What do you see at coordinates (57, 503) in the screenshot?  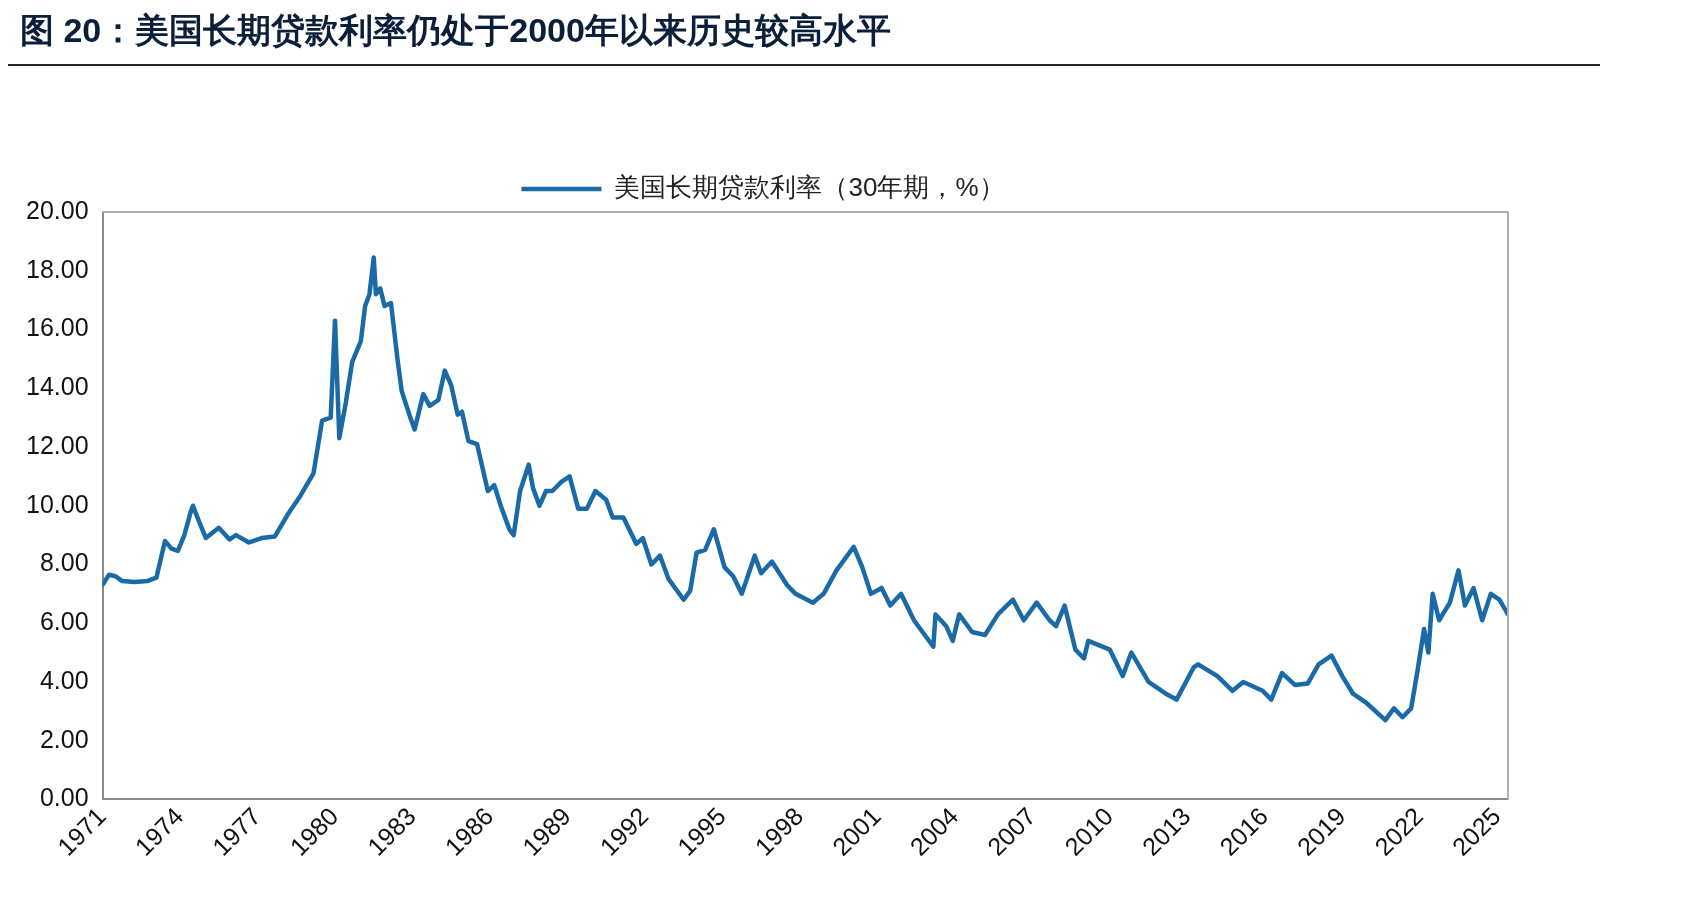 I see `y-tick-label: 10.00` at bounding box center [57, 503].